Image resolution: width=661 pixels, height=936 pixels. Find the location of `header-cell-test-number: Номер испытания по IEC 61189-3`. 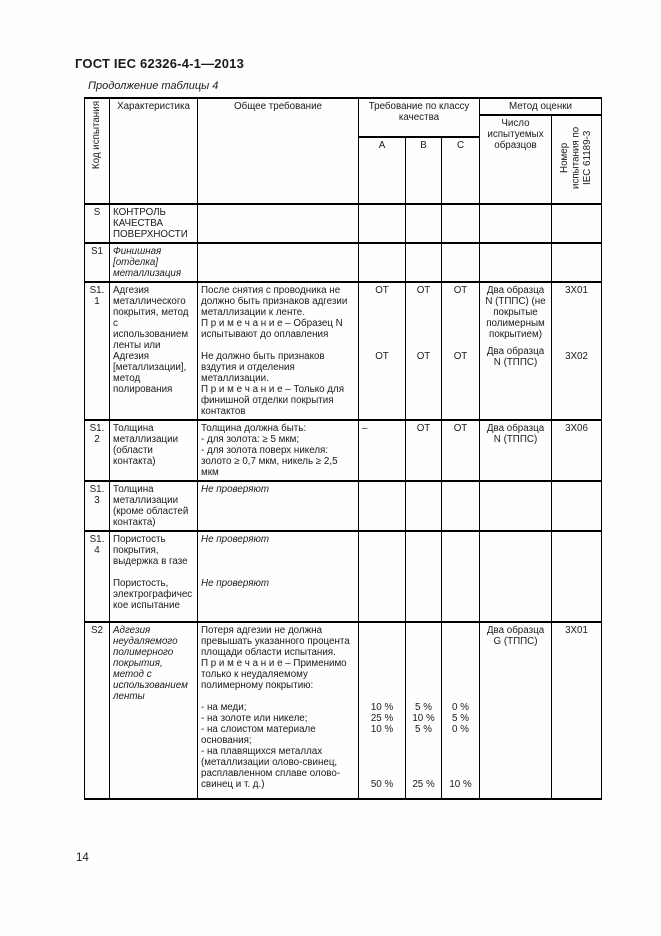

header-cell-test-number: Номер испытания по IEC 61189-3 is located at coordinates (576, 159).